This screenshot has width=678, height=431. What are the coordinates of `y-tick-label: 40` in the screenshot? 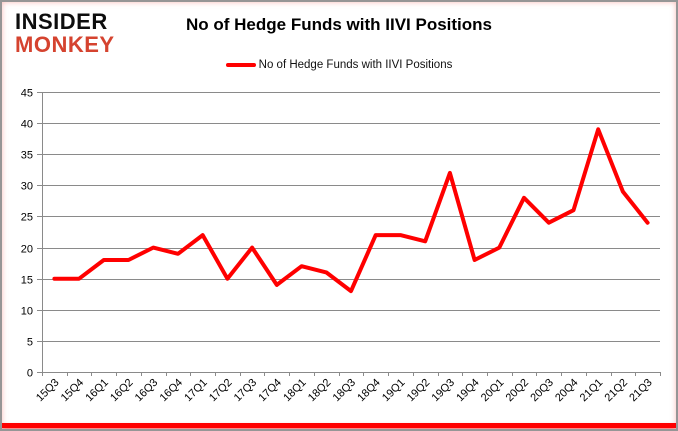 It's located at (27, 125).